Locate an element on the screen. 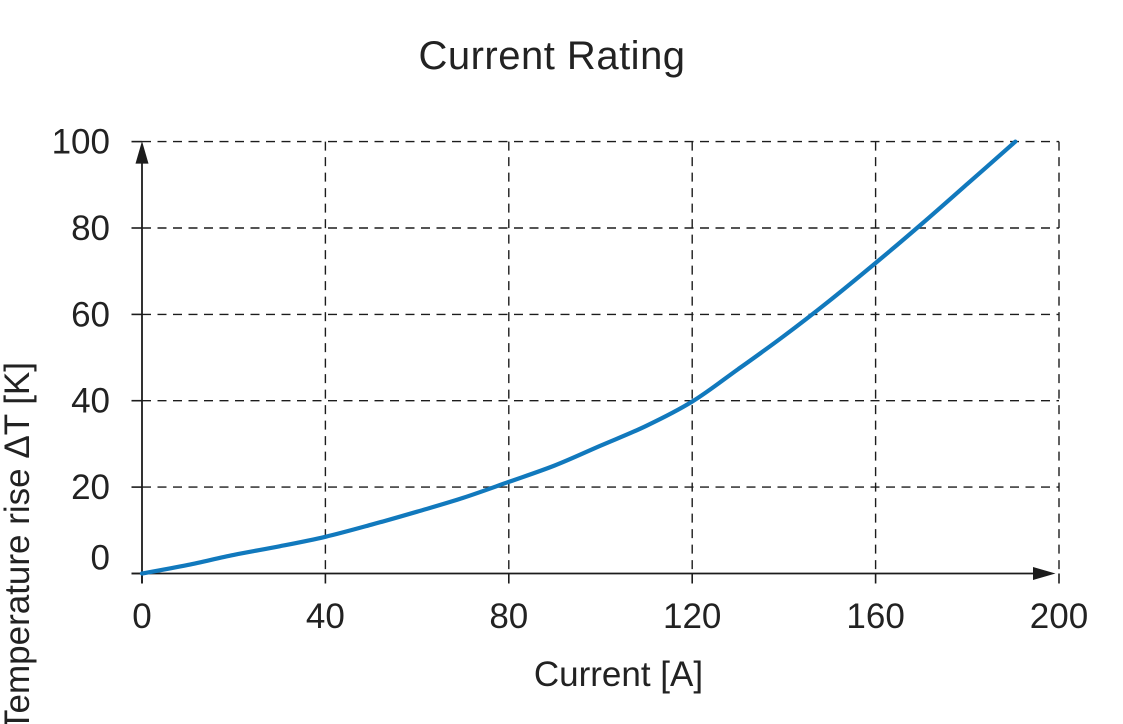 The height and width of the screenshot is (724, 1123). y-tick-label-0: 0 is located at coordinates (100, 558).